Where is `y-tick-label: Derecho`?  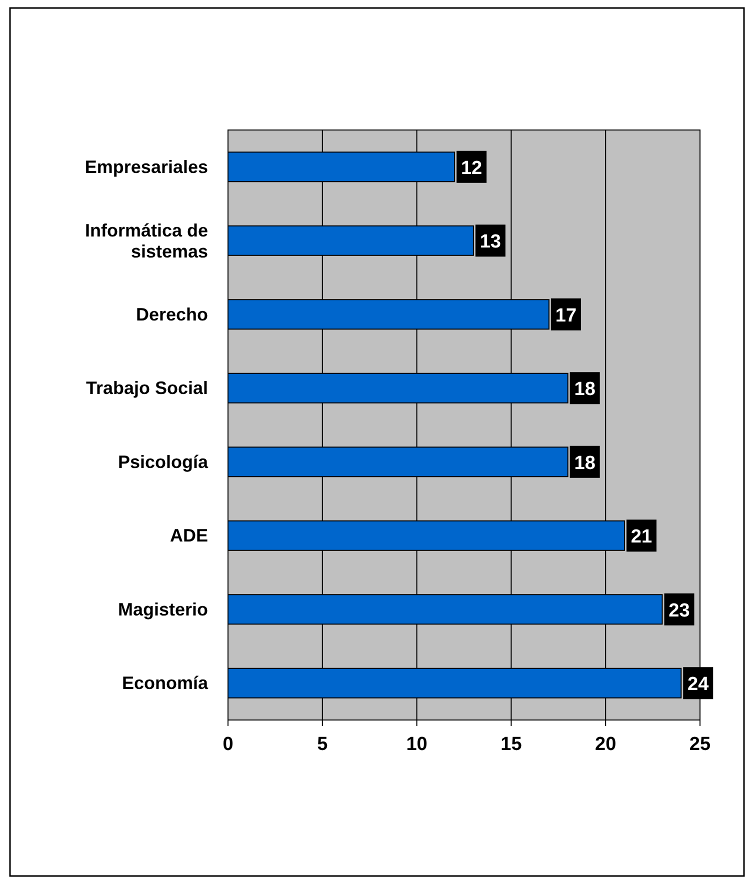
y-tick-label: Derecho is located at coordinates (172, 314).